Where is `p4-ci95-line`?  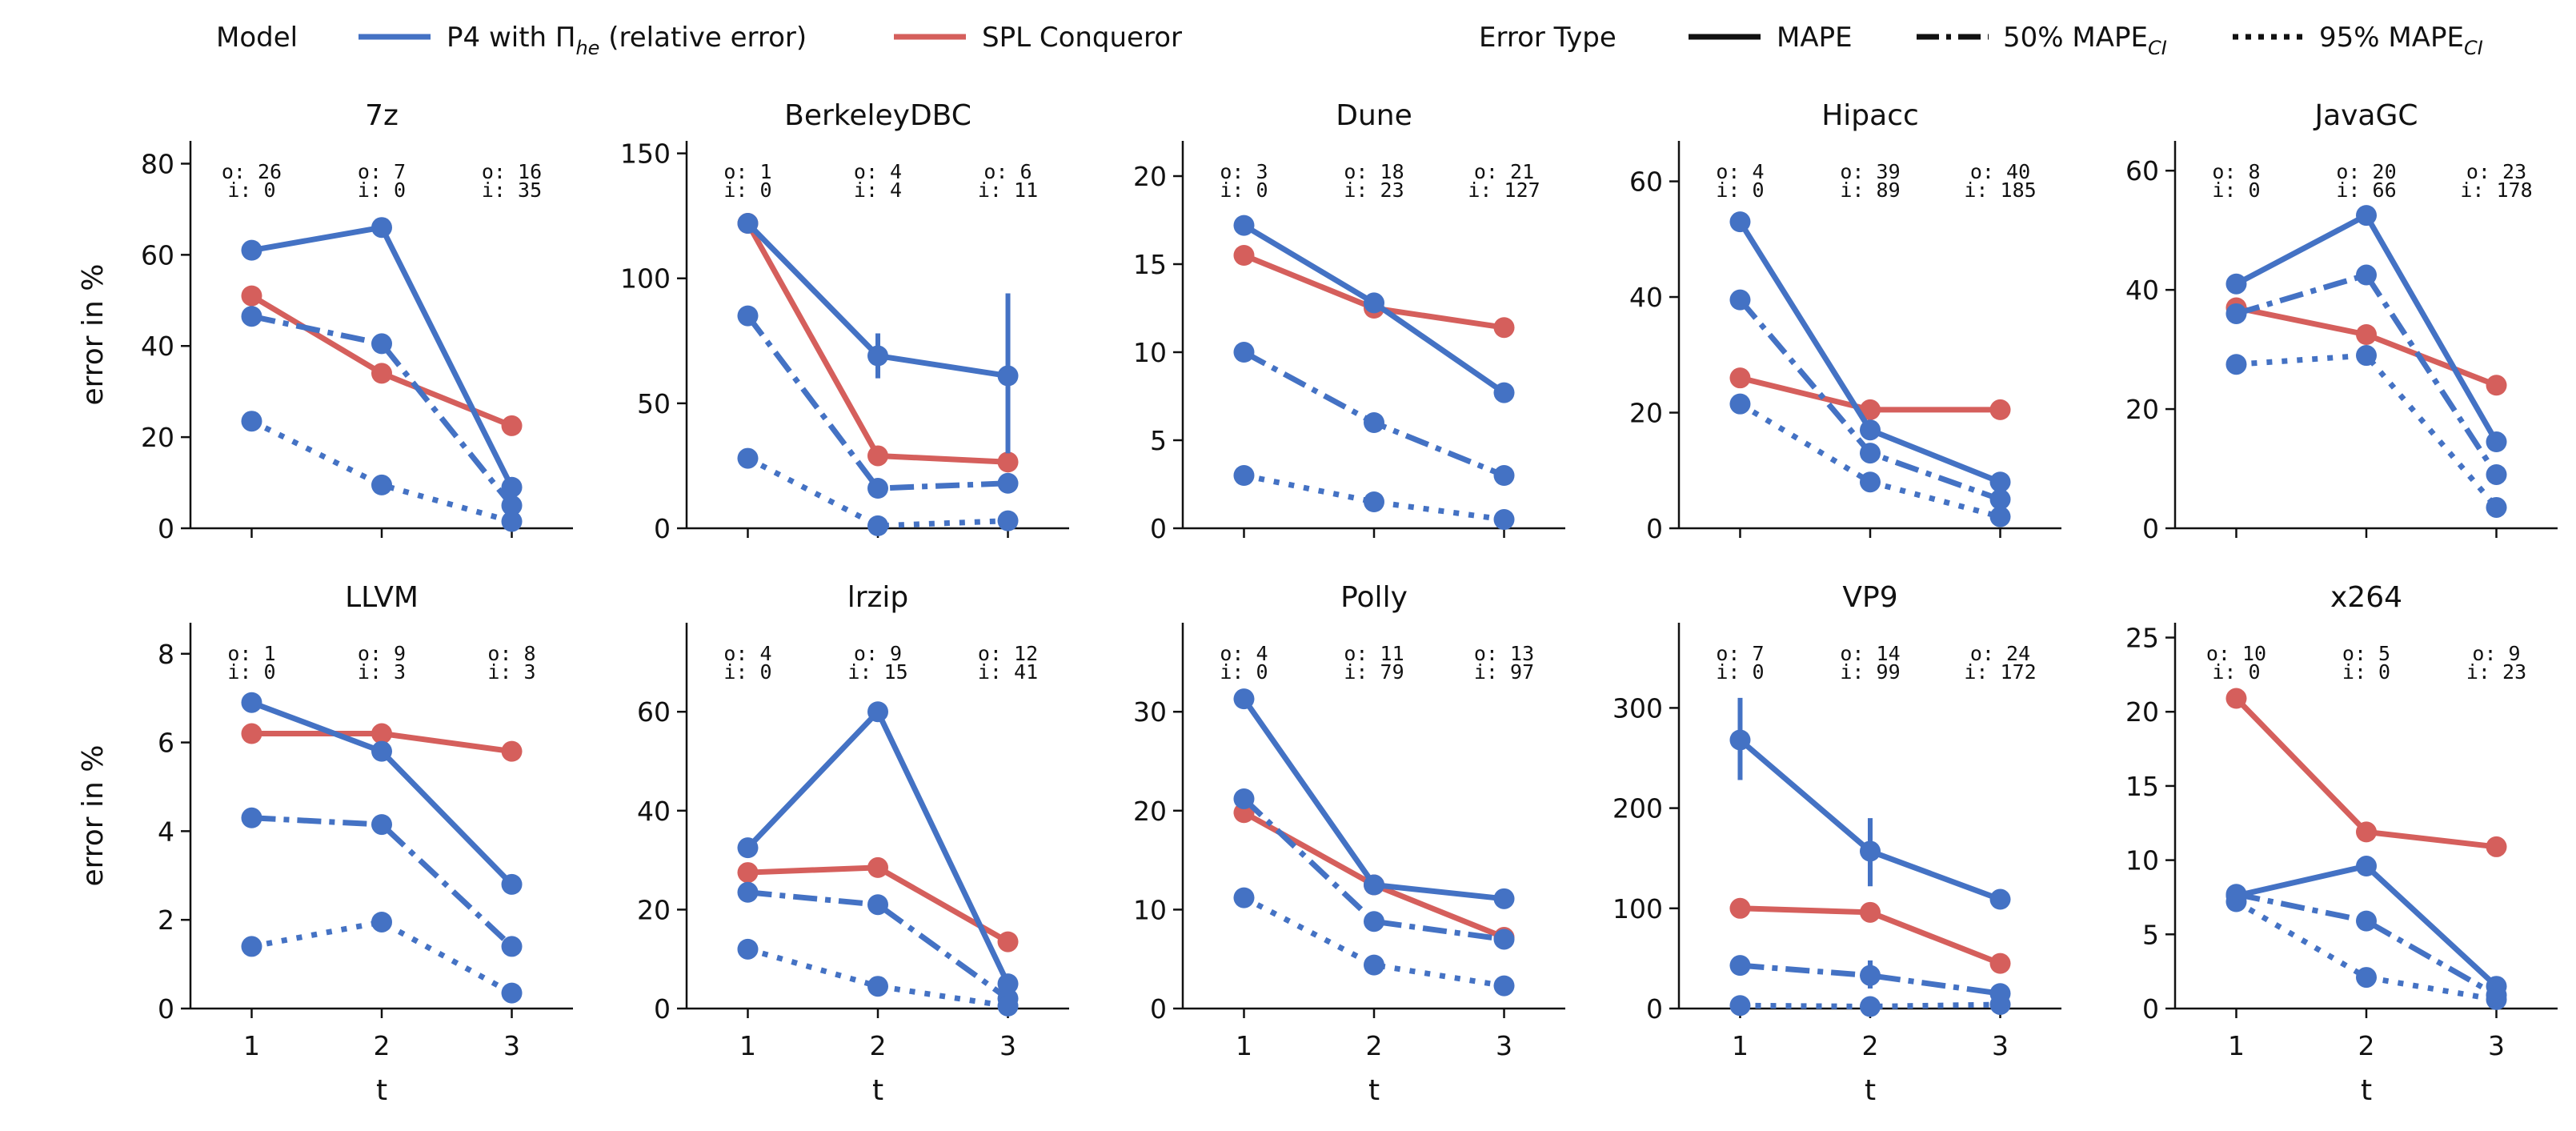
p4-ci95-line is located at coordinates (381, 472).